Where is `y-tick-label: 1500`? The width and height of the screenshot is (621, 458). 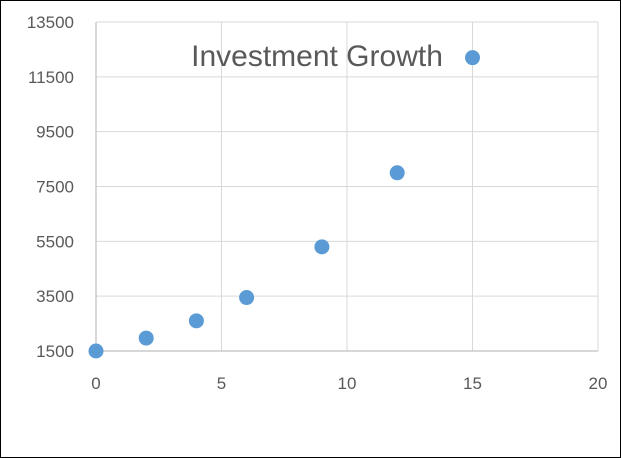
y-tick-label: 1500 is located at coordinates (55, 351).